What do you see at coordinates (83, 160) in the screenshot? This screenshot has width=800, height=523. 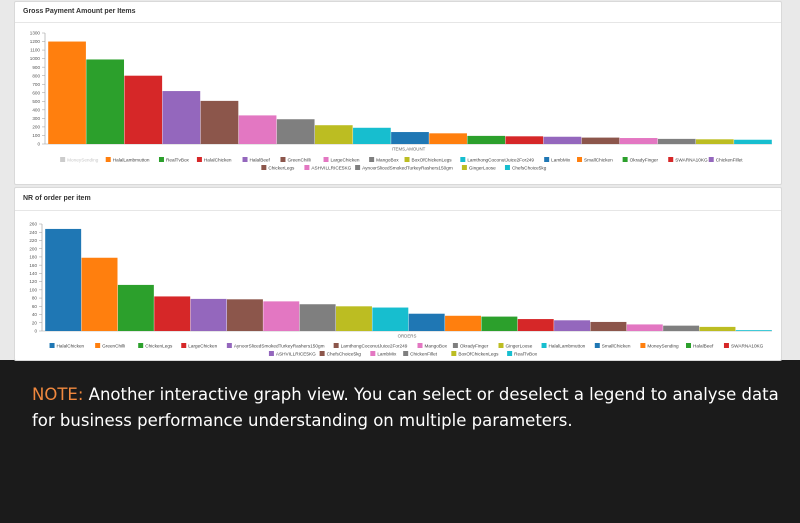 I see `legend-item-moneysending: MoneySending` at bounding box center [83, 160].